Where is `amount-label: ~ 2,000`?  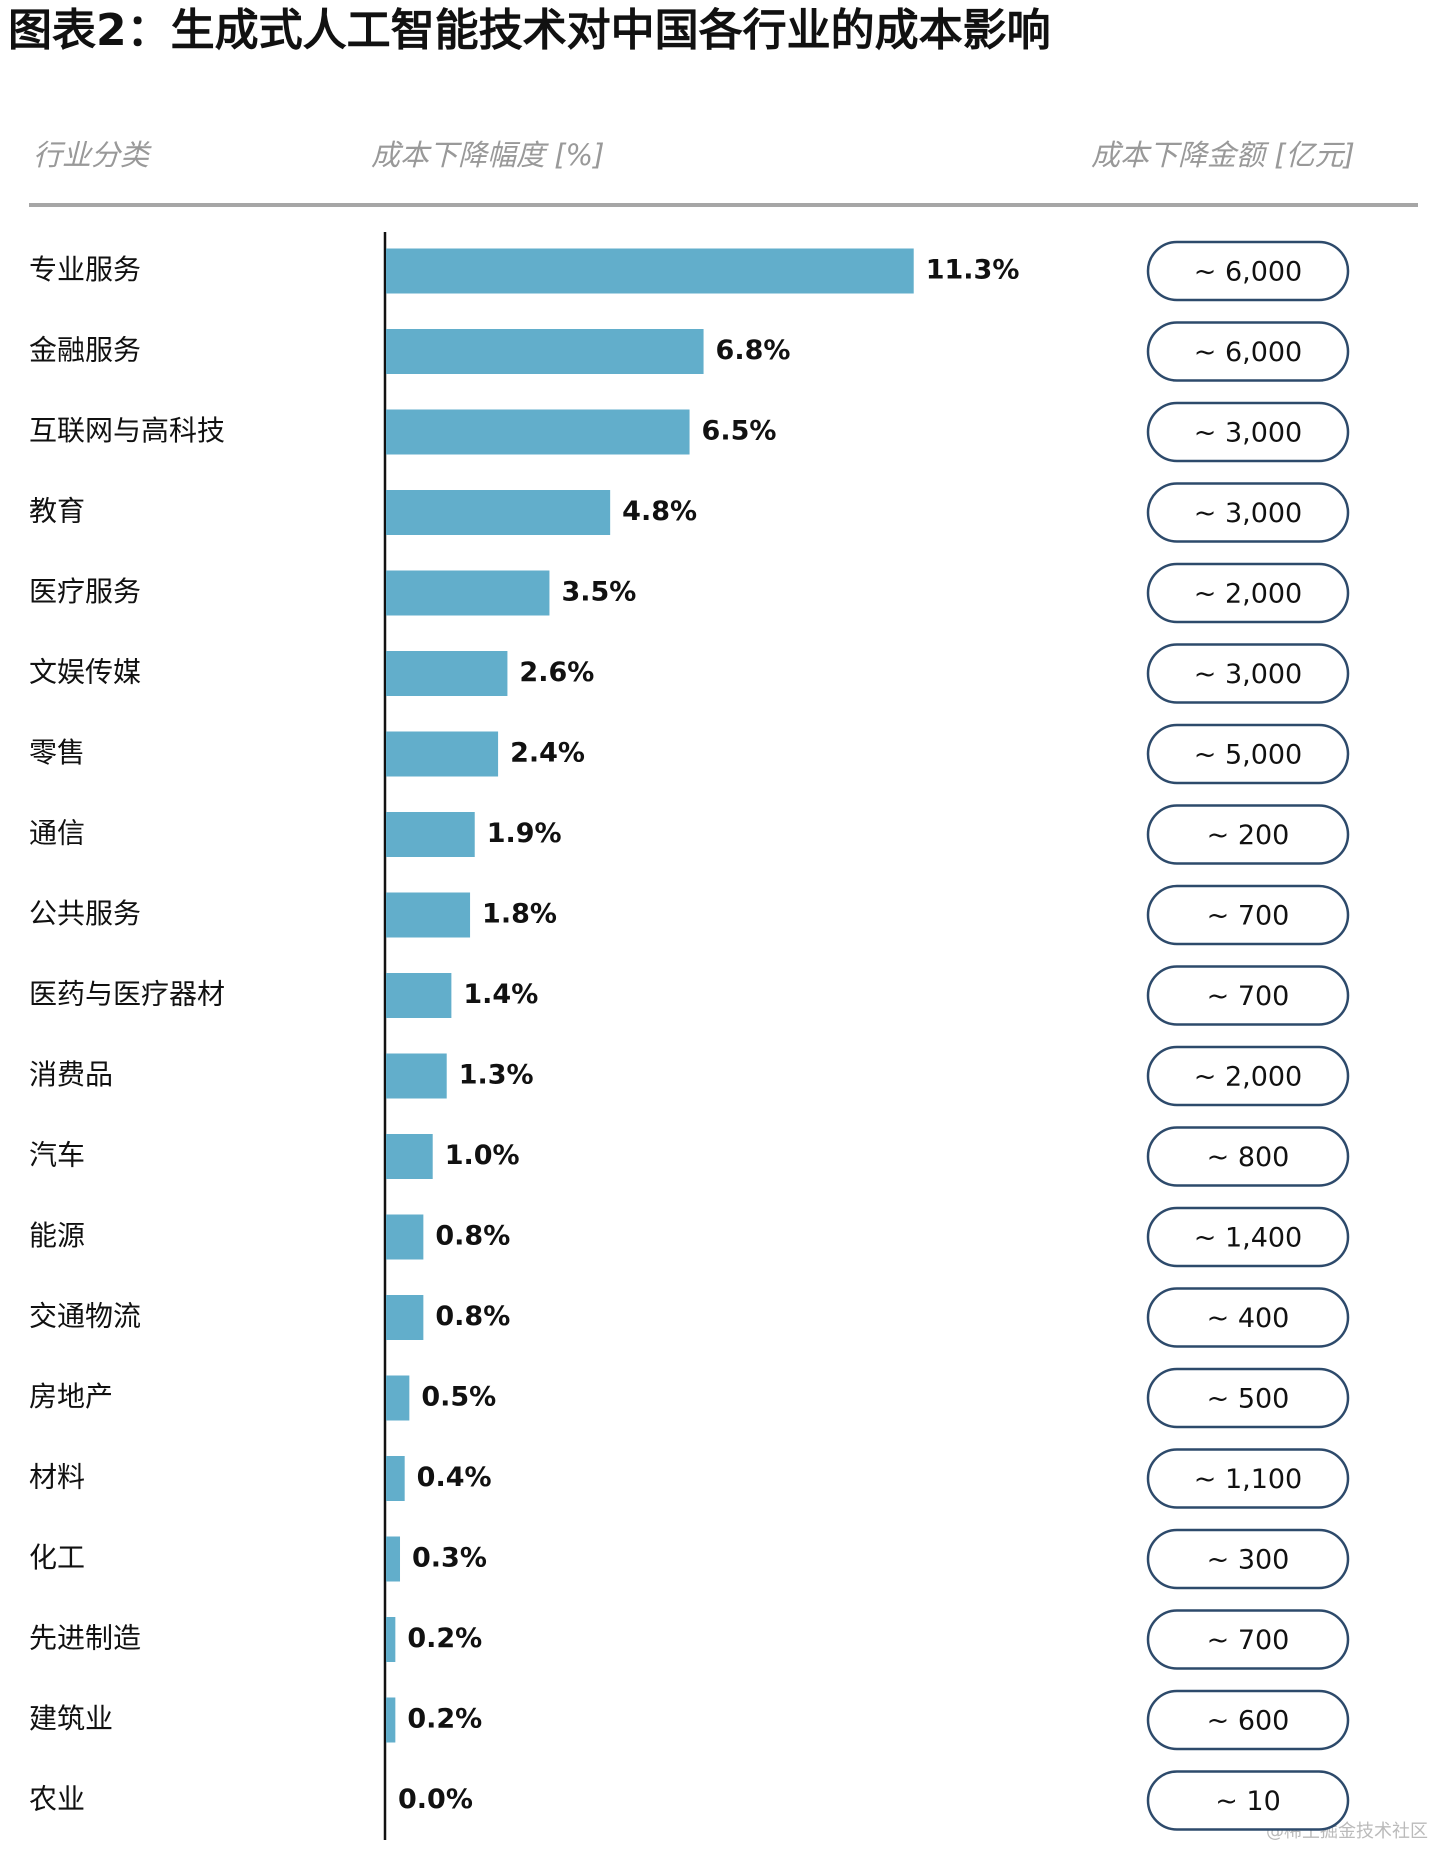 amount-label: ~ 2,000 is located at coordinates (1248, 594).